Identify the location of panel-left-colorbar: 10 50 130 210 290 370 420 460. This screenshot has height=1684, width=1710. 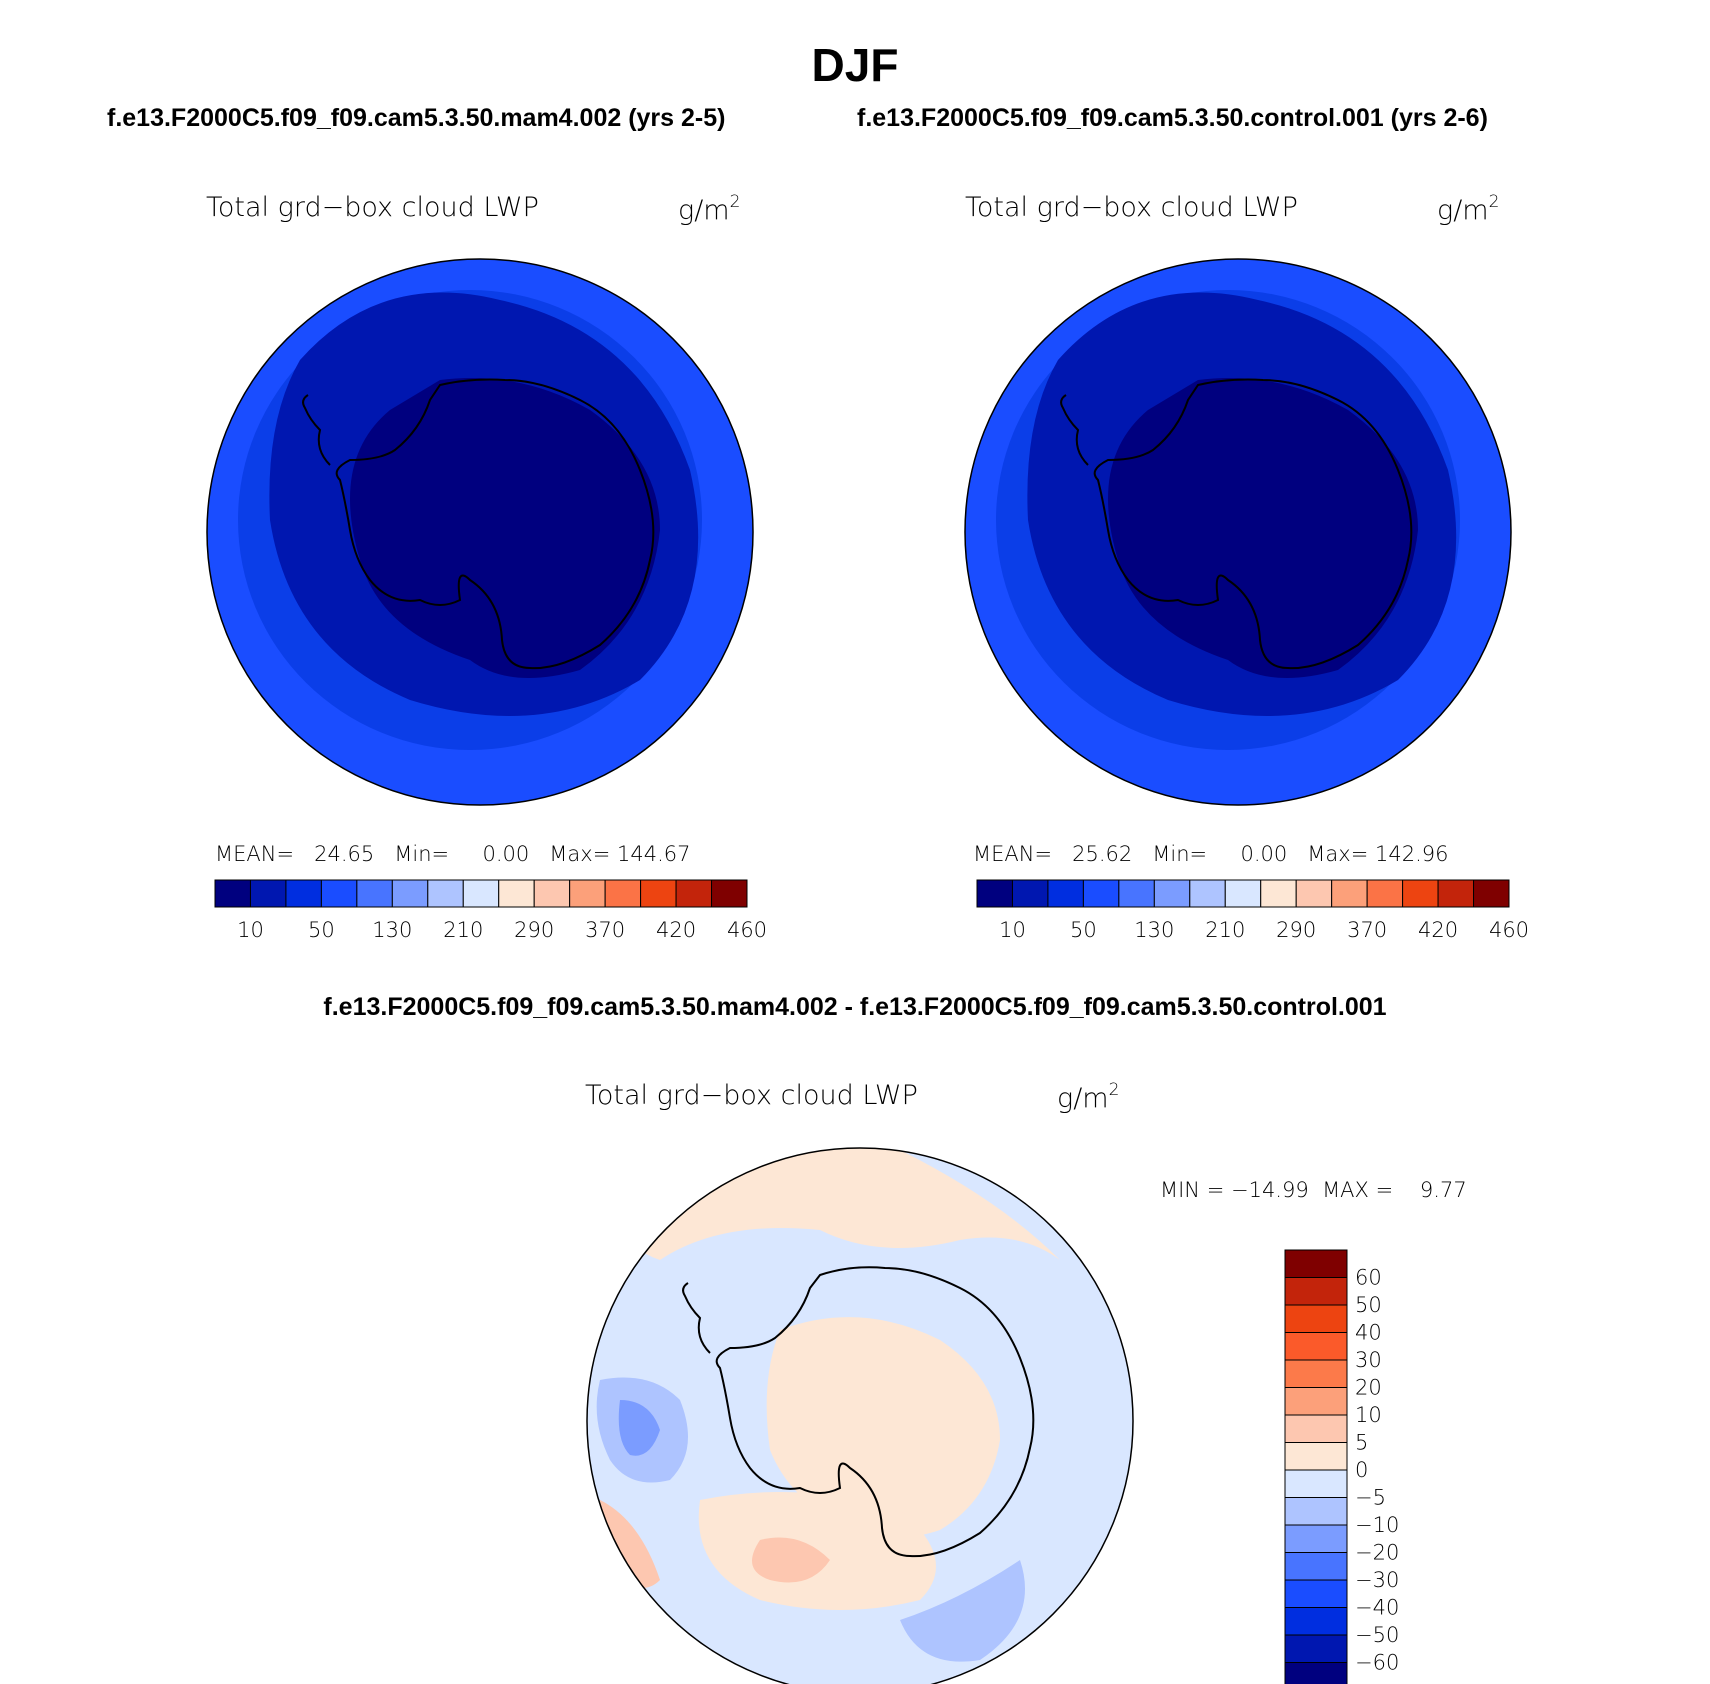
(490, 910).